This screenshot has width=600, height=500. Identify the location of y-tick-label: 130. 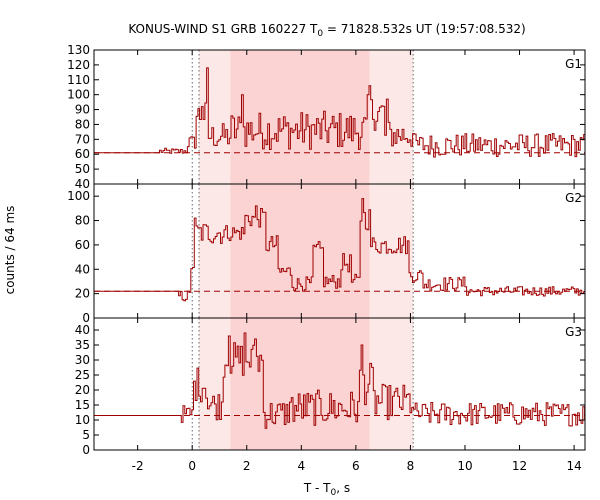
(78, 50).